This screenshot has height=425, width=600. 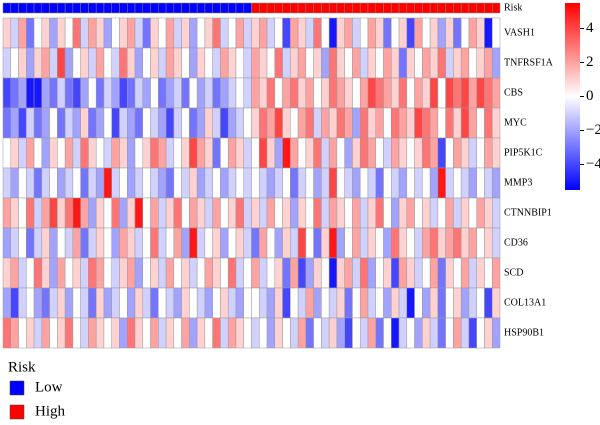 I want to click on legend-swatch, so click(x=17, y=388).